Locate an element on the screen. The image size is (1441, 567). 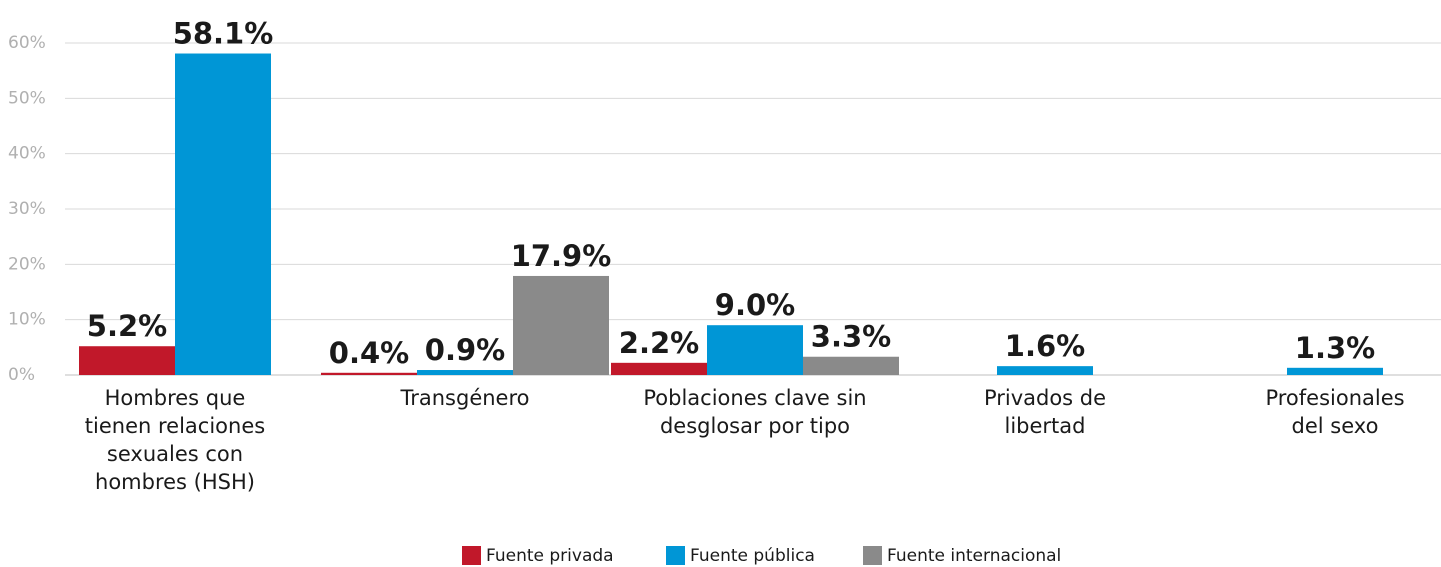
legend-label: Fuente privada is located at coordinates (550, 556).